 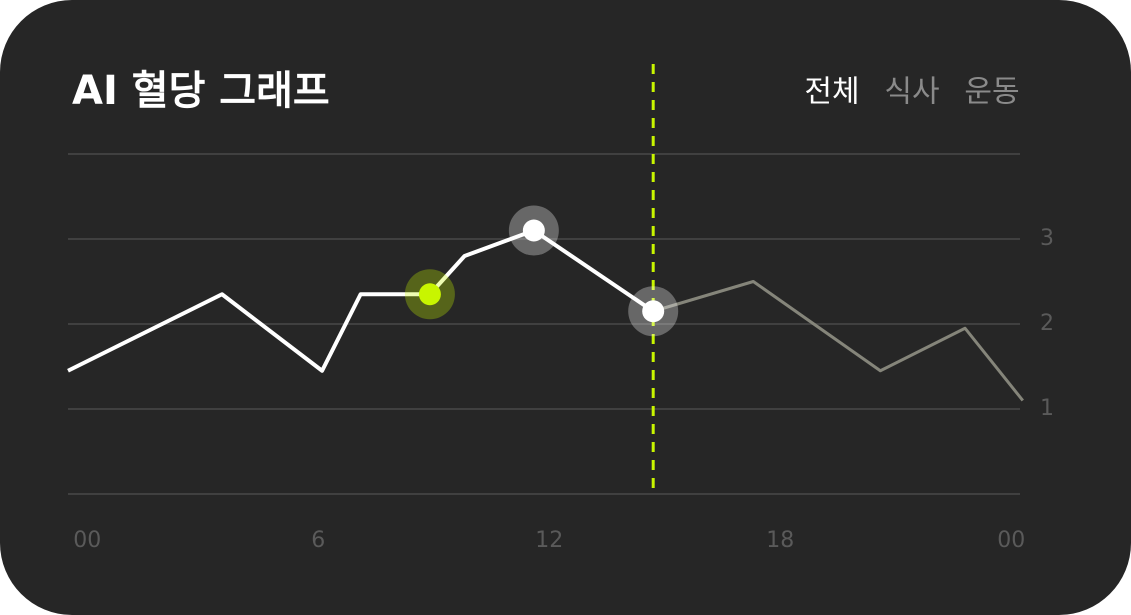 What do you see at coordinates (911, 92) in the screenshot?
I see `filter-tab: 식사` at bounding box center [911, 92].